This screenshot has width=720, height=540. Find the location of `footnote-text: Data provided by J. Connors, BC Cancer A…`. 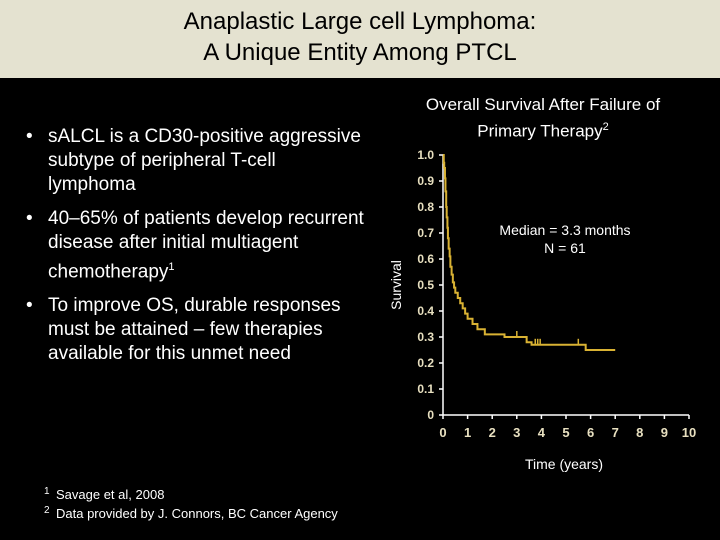

footnote-text: Data provided by J. Connors, BC Cancer A… is located at coordinates (197, 513).